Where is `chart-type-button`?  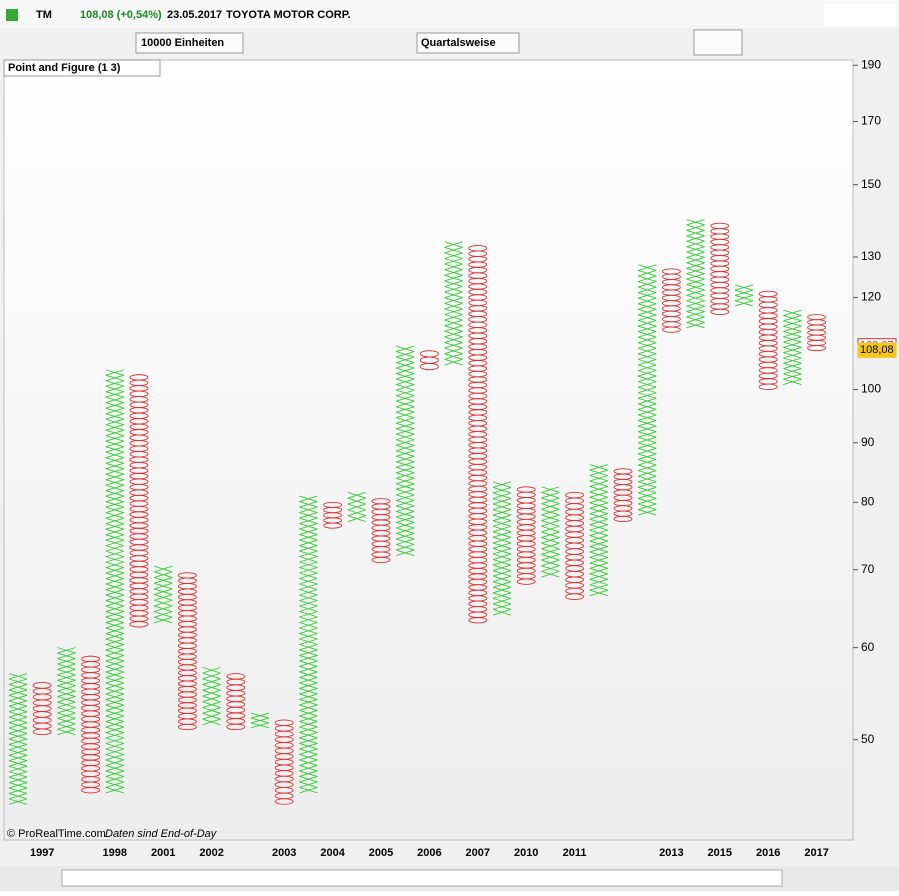
chart-type-button is located at coordinates (718, 42).